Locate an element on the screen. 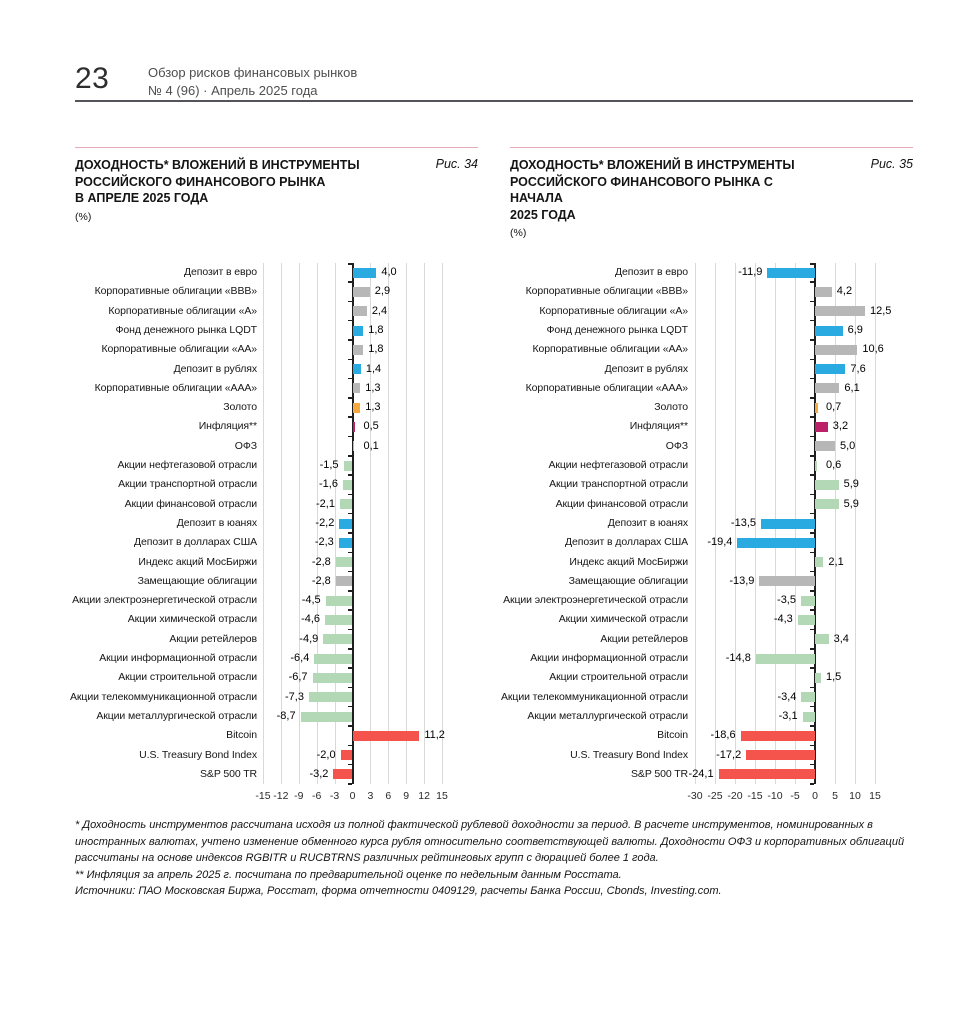 The height and width of the screenshot is (1024, 971). category-label: Акции телекоммуникационной отрасли is located at coordinates (163, 696).